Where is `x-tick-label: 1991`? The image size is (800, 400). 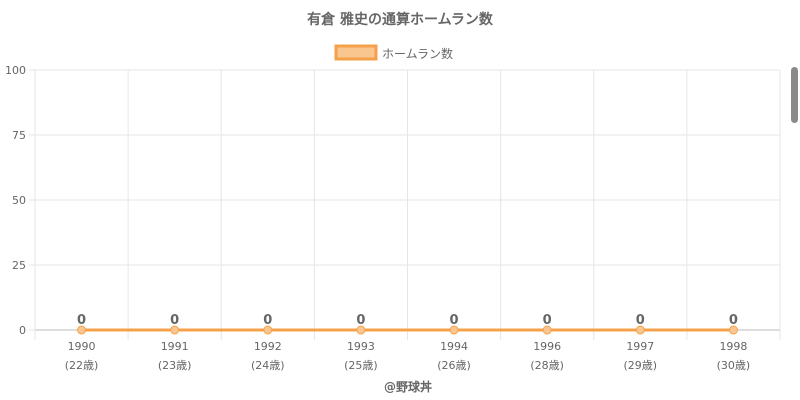 x-tick-label: 1991 is located at coordinates (175, 346).